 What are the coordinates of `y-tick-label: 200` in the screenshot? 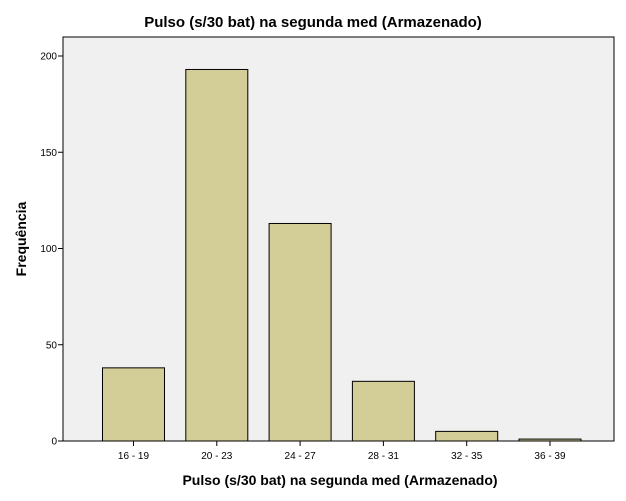 It's located at (48, 57).